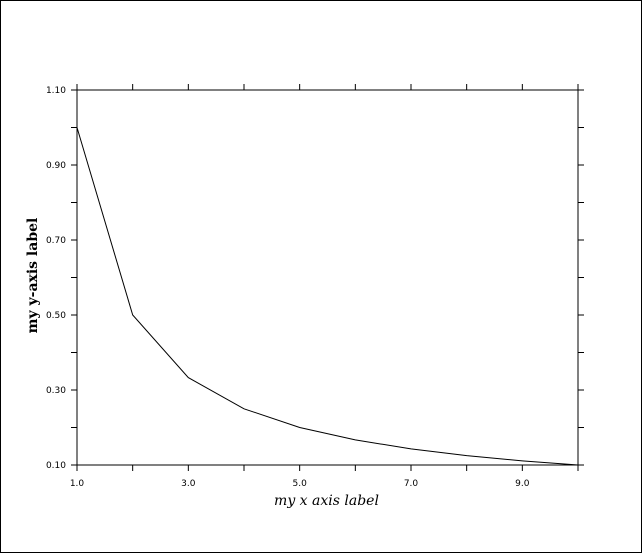 Image resolution: width=642 pixels, height=554 pixels. What do you see at coordinates (56, 91) in the screenshot?
I see `y-tick-label: 1.10` at bounding box center [56, 91].